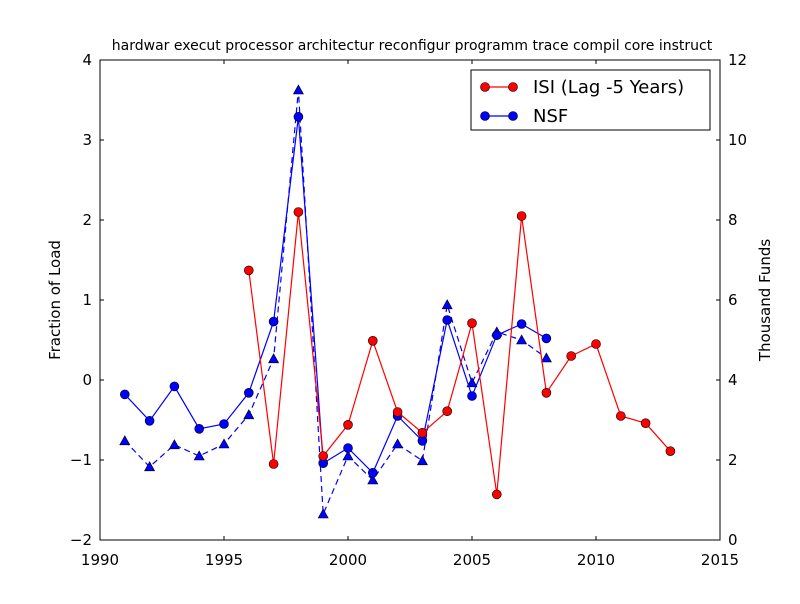  What do you see at coordinates (733, 380) in the screenshot?
I see `y-tick-label-right: 4` at bounding box center [733, 380].